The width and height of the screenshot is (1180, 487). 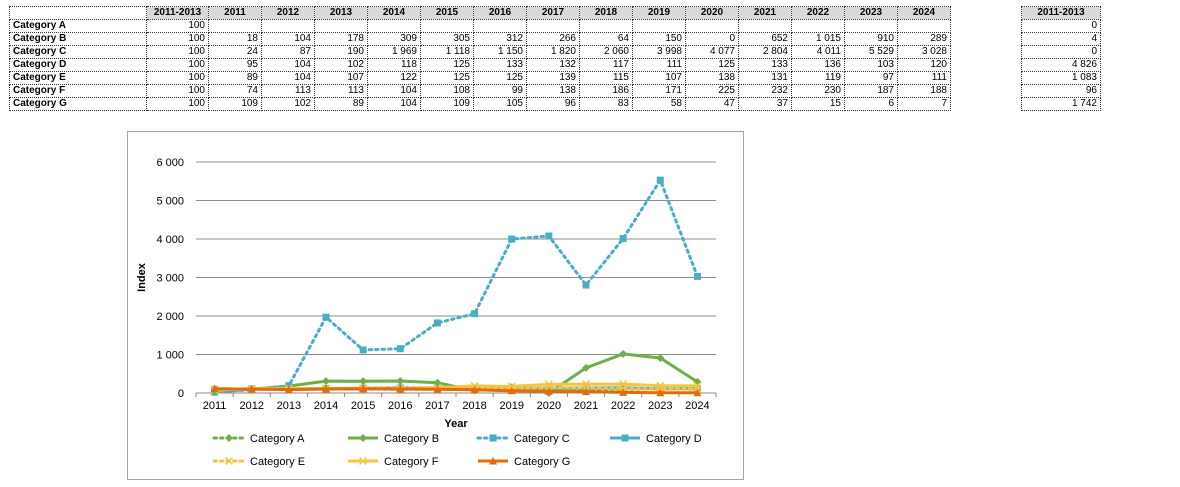 I want to click on y-tick-label: 3 000, so click(x=170, y=279).